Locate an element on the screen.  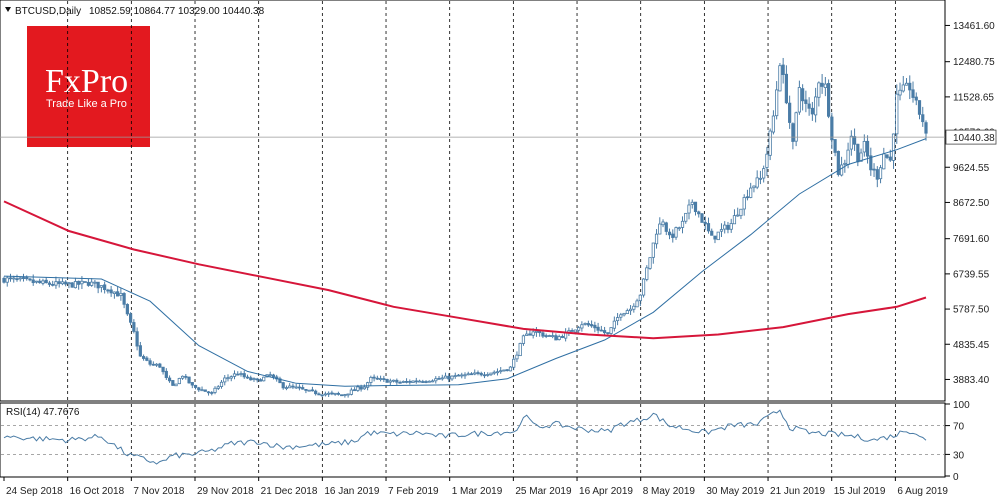
dropdown-triangle-icon is located at coordinates (8, 9).